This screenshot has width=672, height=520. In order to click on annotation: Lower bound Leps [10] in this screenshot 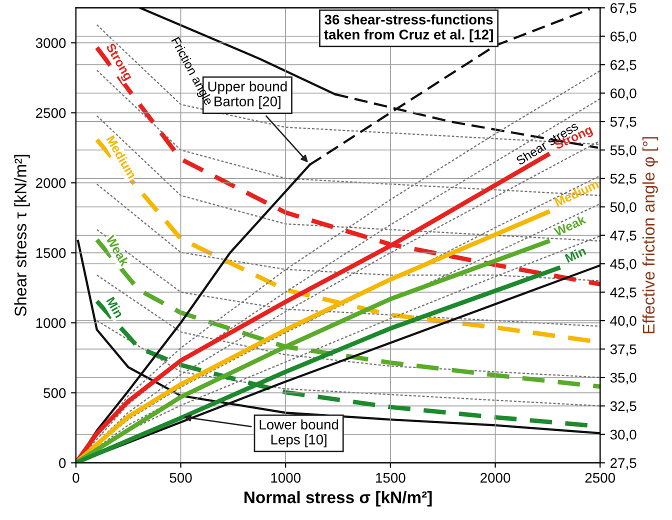, I will do `click(299, 433)`.